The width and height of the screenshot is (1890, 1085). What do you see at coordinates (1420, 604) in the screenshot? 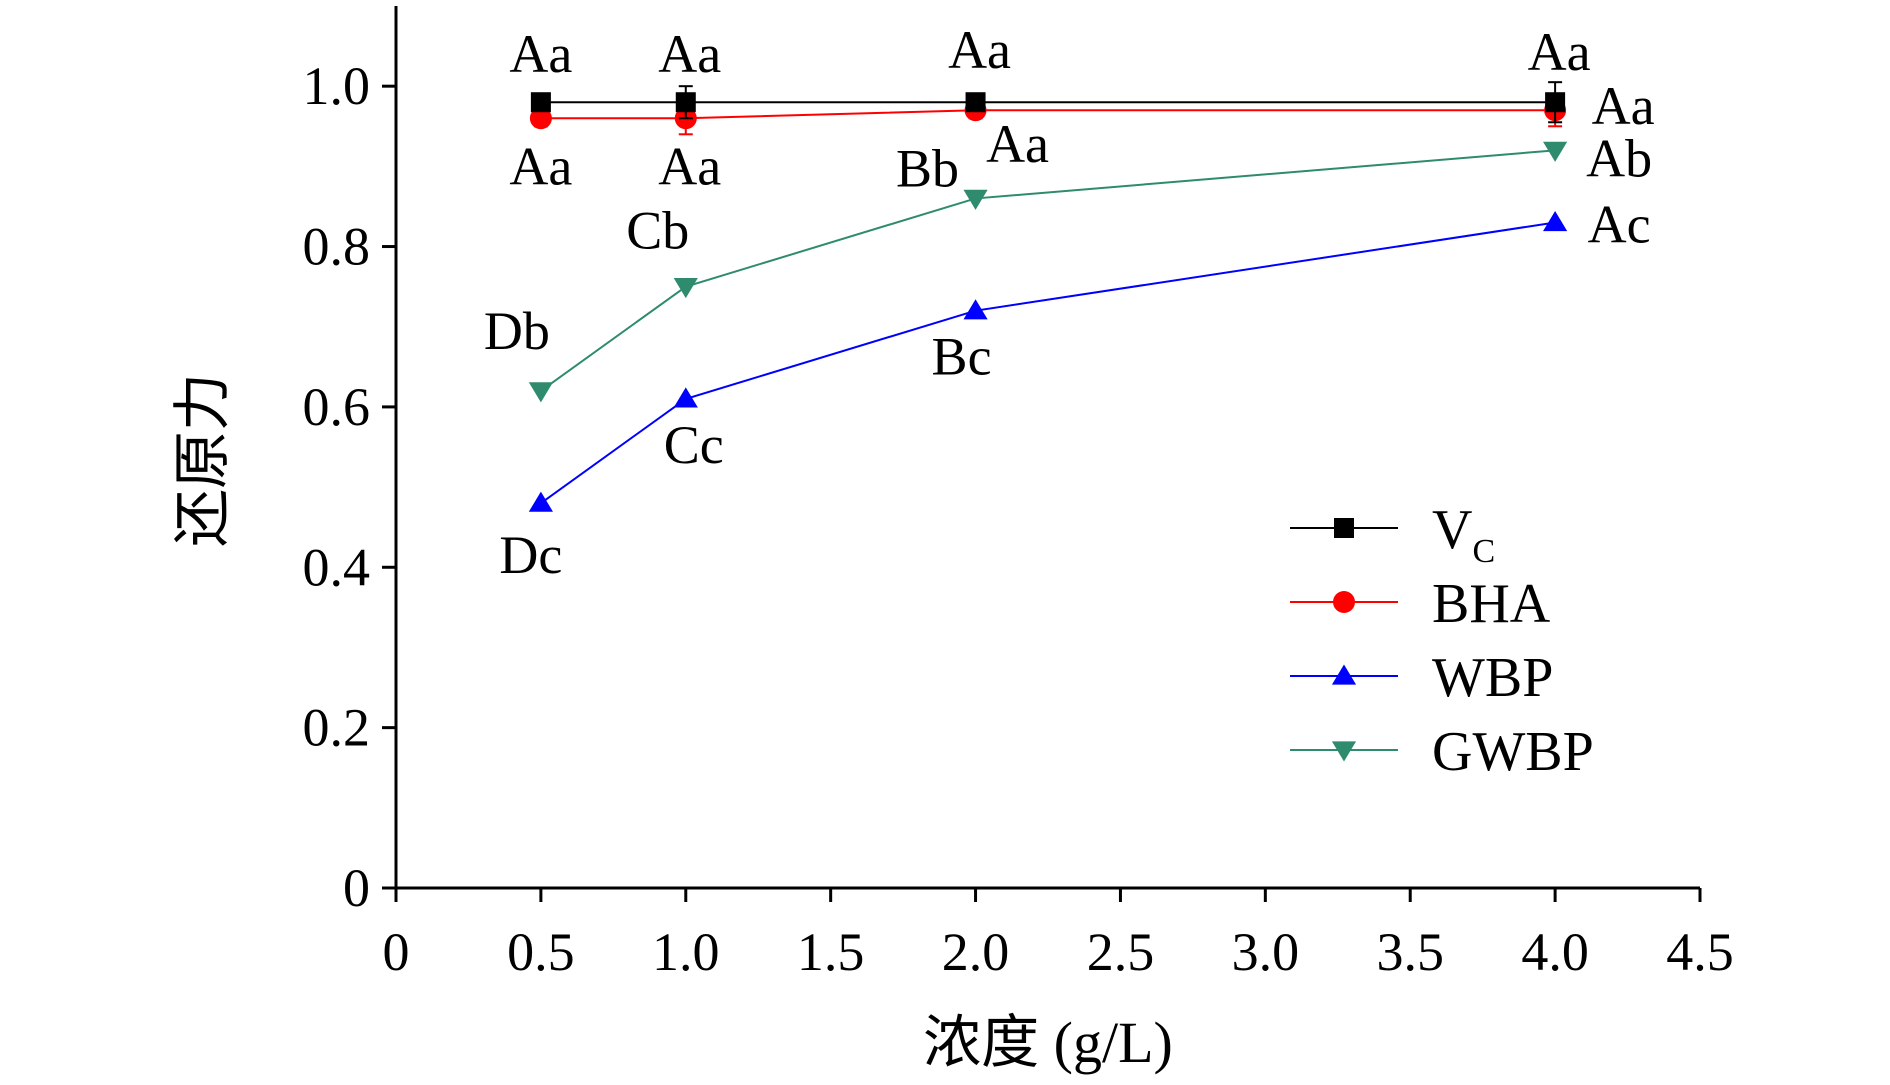
I see `legend-item-bha: BHA` at bounding box center [1420, 604].